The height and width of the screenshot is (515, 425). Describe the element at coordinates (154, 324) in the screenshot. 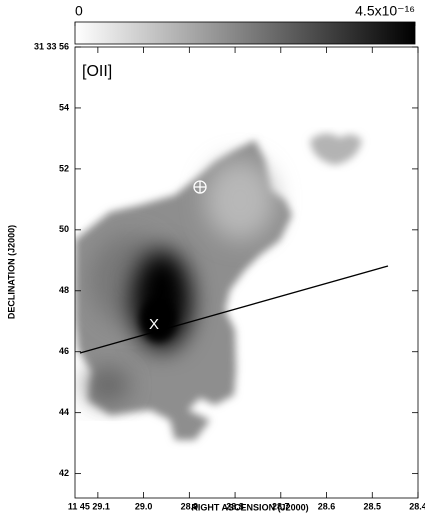

I see `marker-label: X` at that location.